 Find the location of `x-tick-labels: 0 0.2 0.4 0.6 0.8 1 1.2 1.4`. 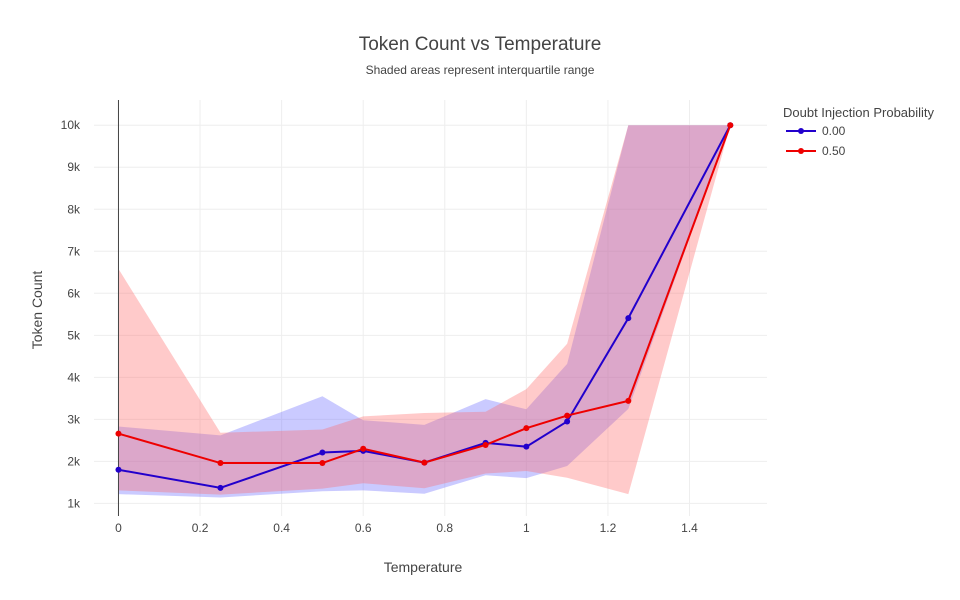

x-tick-labels: 0 0.2 0.4 0.6 0.8 1 1.2 1.4 is located at coordinates (406, 528).